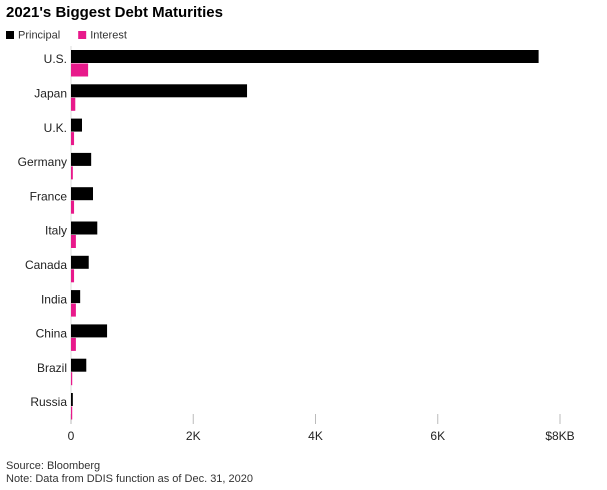 This screenshot has width=607, height=490. I want to click on y-tick-label: Germany, so click(42, 162).